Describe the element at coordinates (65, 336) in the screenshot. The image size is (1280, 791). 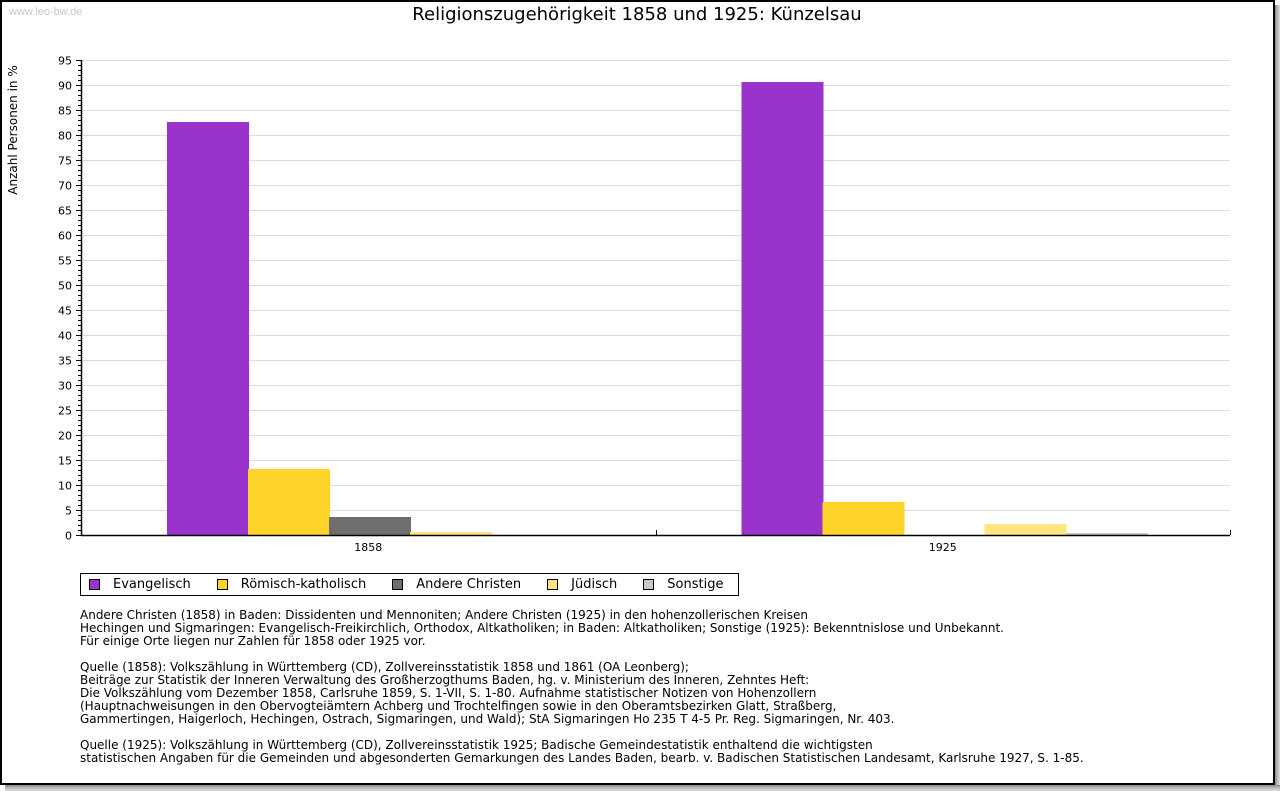
I see `y-tick-label: 40` at that location.